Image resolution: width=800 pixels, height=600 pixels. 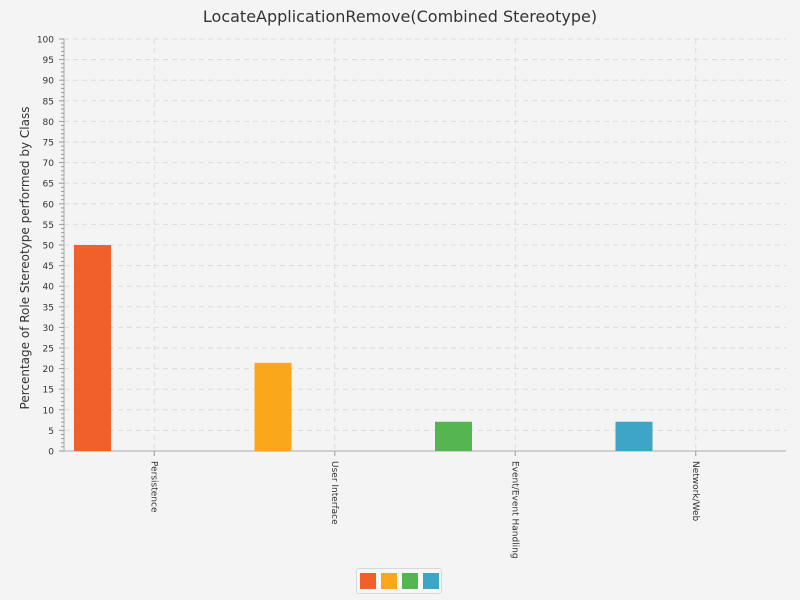 I want to click on x-tick-label: Network/Web, so click(x=695, y=491).